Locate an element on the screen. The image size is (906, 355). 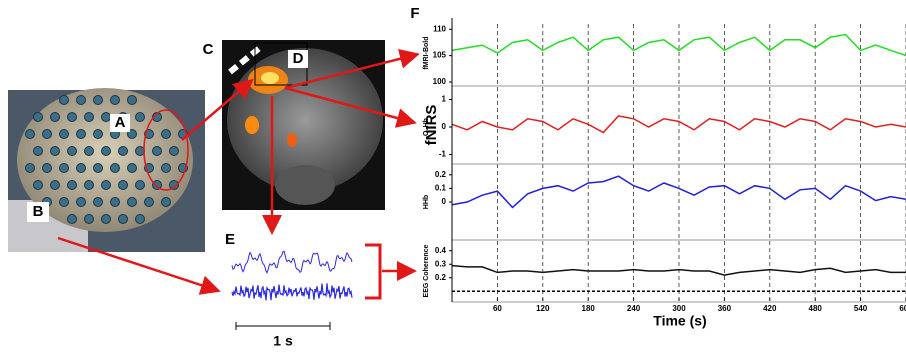
y-tick-label: 105 is located at coordinates (440, 55).